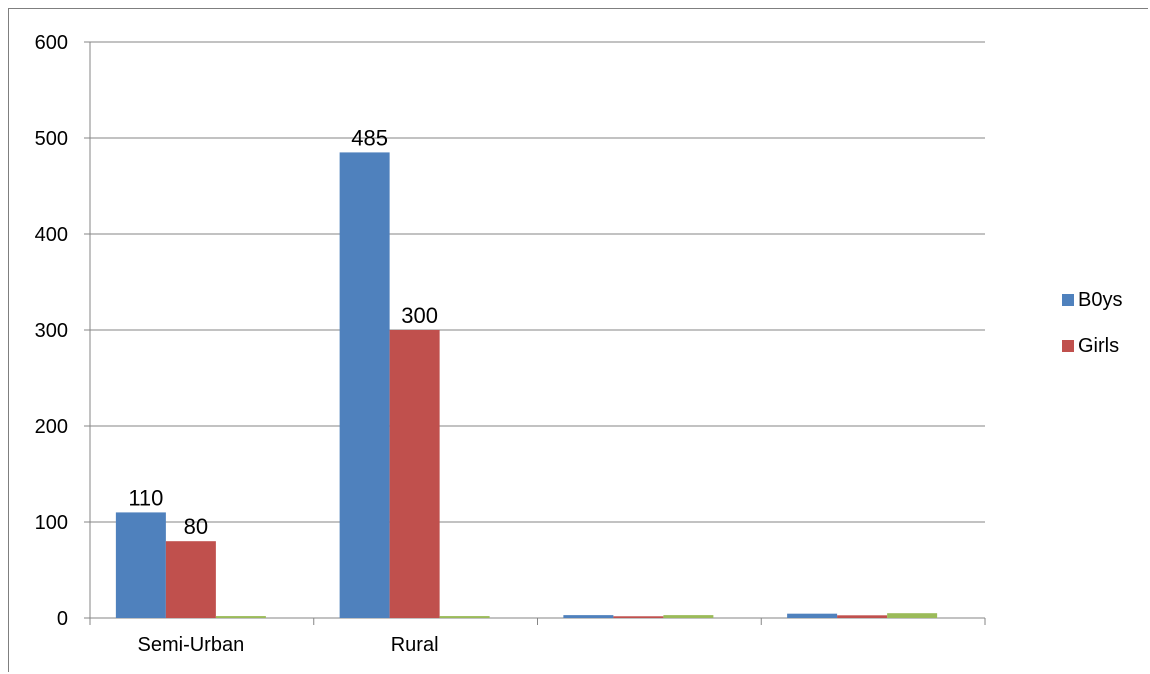 Image resolution: width=1150 pixels, height=674 pixels. Describe the element at coordinates (1100, 300) in the screenshot. I see `legend-label: B0ys` at that location.